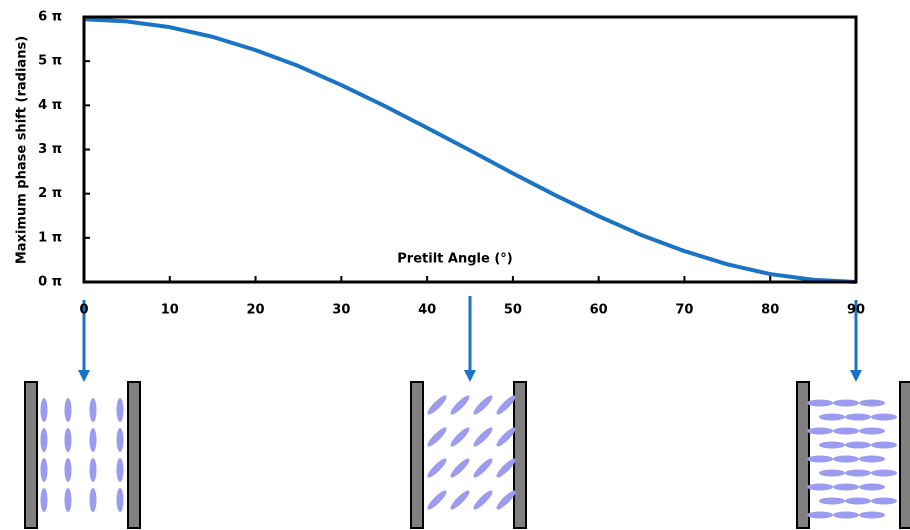 This screenshot has height=530, width=910. I want to click on y-tick-label: 5 π, so click(50, 61).